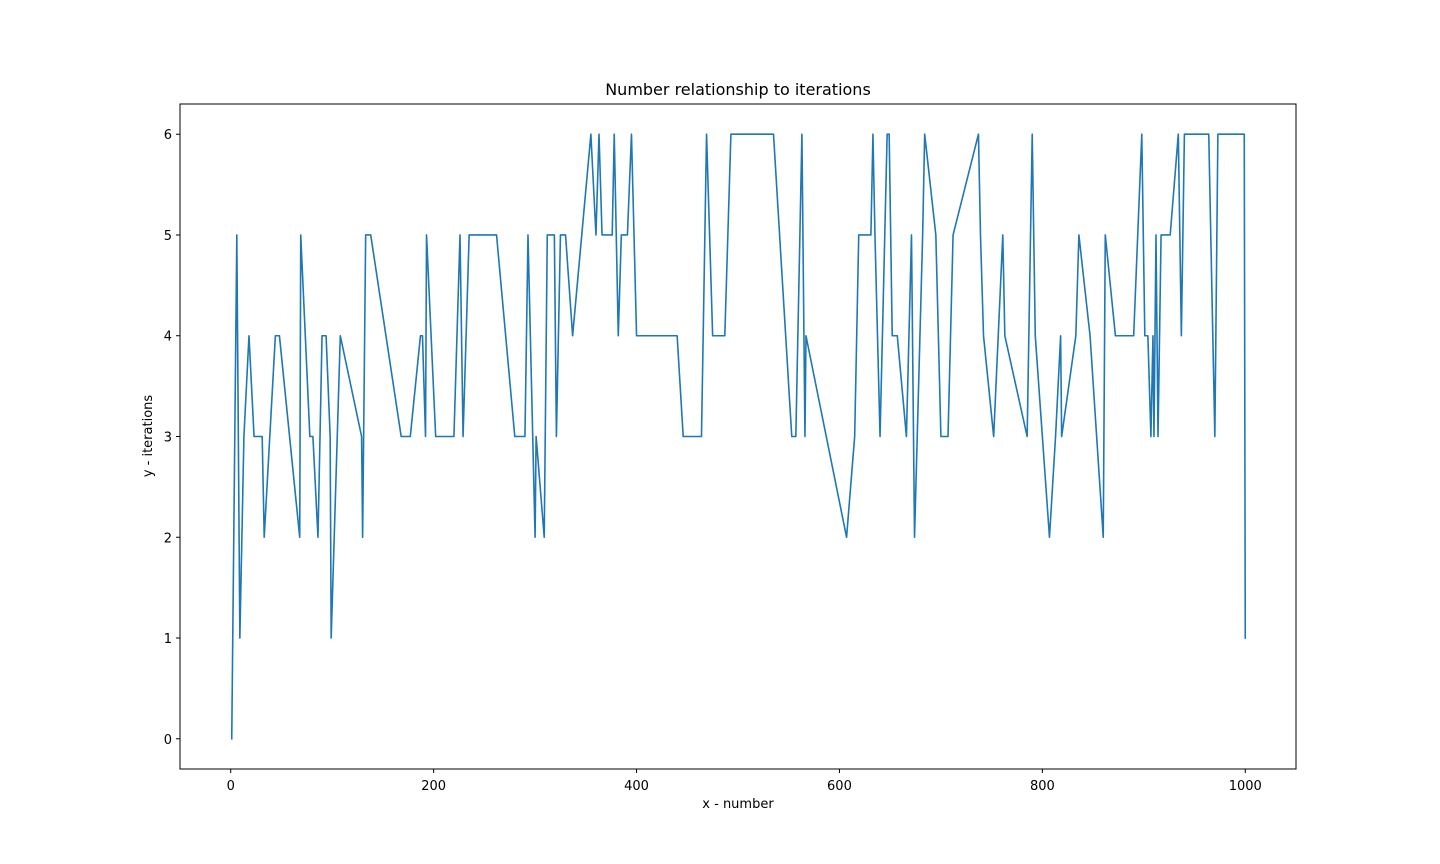 This screenshot has width=1440, height=864. What do you see at coordinates (168, 135) in the screenshot?
I see `y-tick-label: 6` at bounding box center [168, 135].